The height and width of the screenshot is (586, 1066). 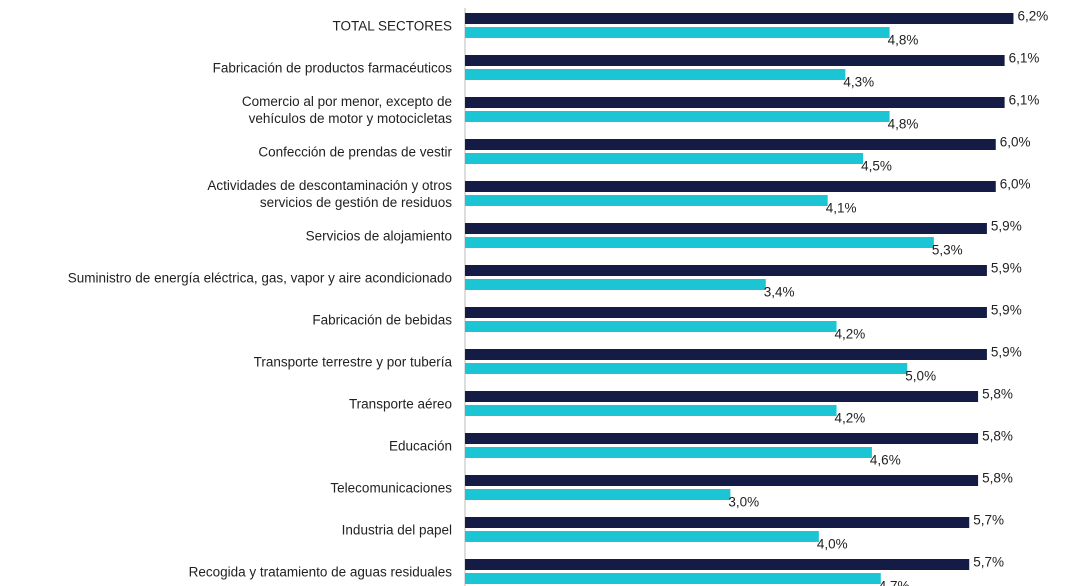 What do you see at coordinates (779, 292) in the screenshot?
I see `value-label: 3,4%` at bounding box center [779, 292].